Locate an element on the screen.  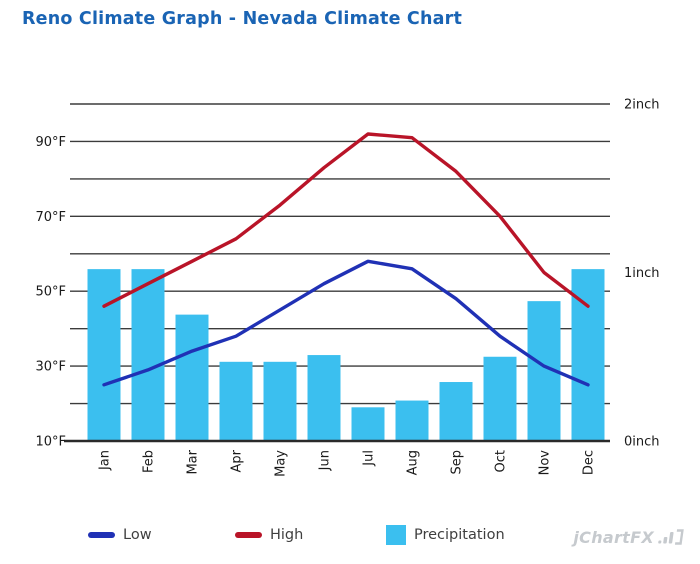
x-axis-label: Jun is located at coordinates (325, 460).